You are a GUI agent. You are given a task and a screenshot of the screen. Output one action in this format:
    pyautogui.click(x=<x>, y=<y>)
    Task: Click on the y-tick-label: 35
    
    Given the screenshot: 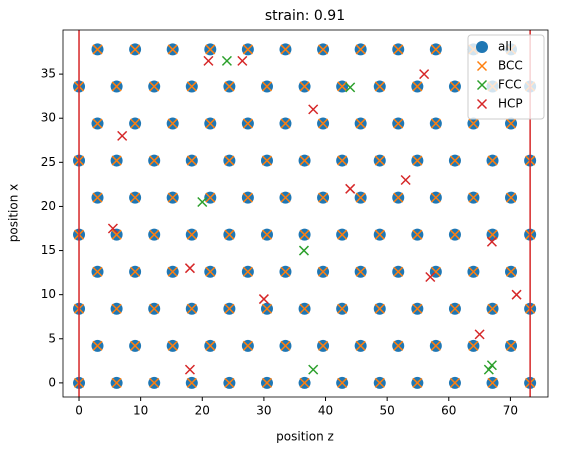 What is the action you would take?
    pyautogui.click(x=48, y=74)
    